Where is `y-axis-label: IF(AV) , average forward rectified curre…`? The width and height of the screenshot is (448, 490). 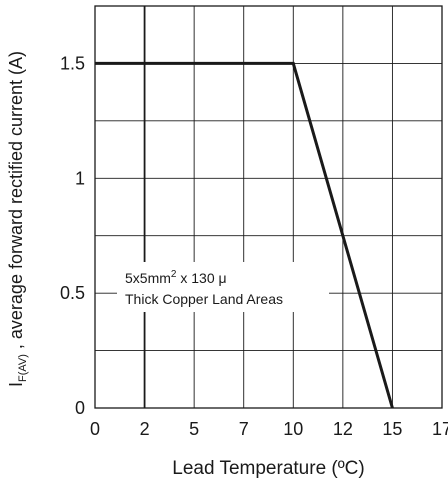 y-axis-label: IF(AV) , average forward rectified curre… is located at coordinates (17, 219).